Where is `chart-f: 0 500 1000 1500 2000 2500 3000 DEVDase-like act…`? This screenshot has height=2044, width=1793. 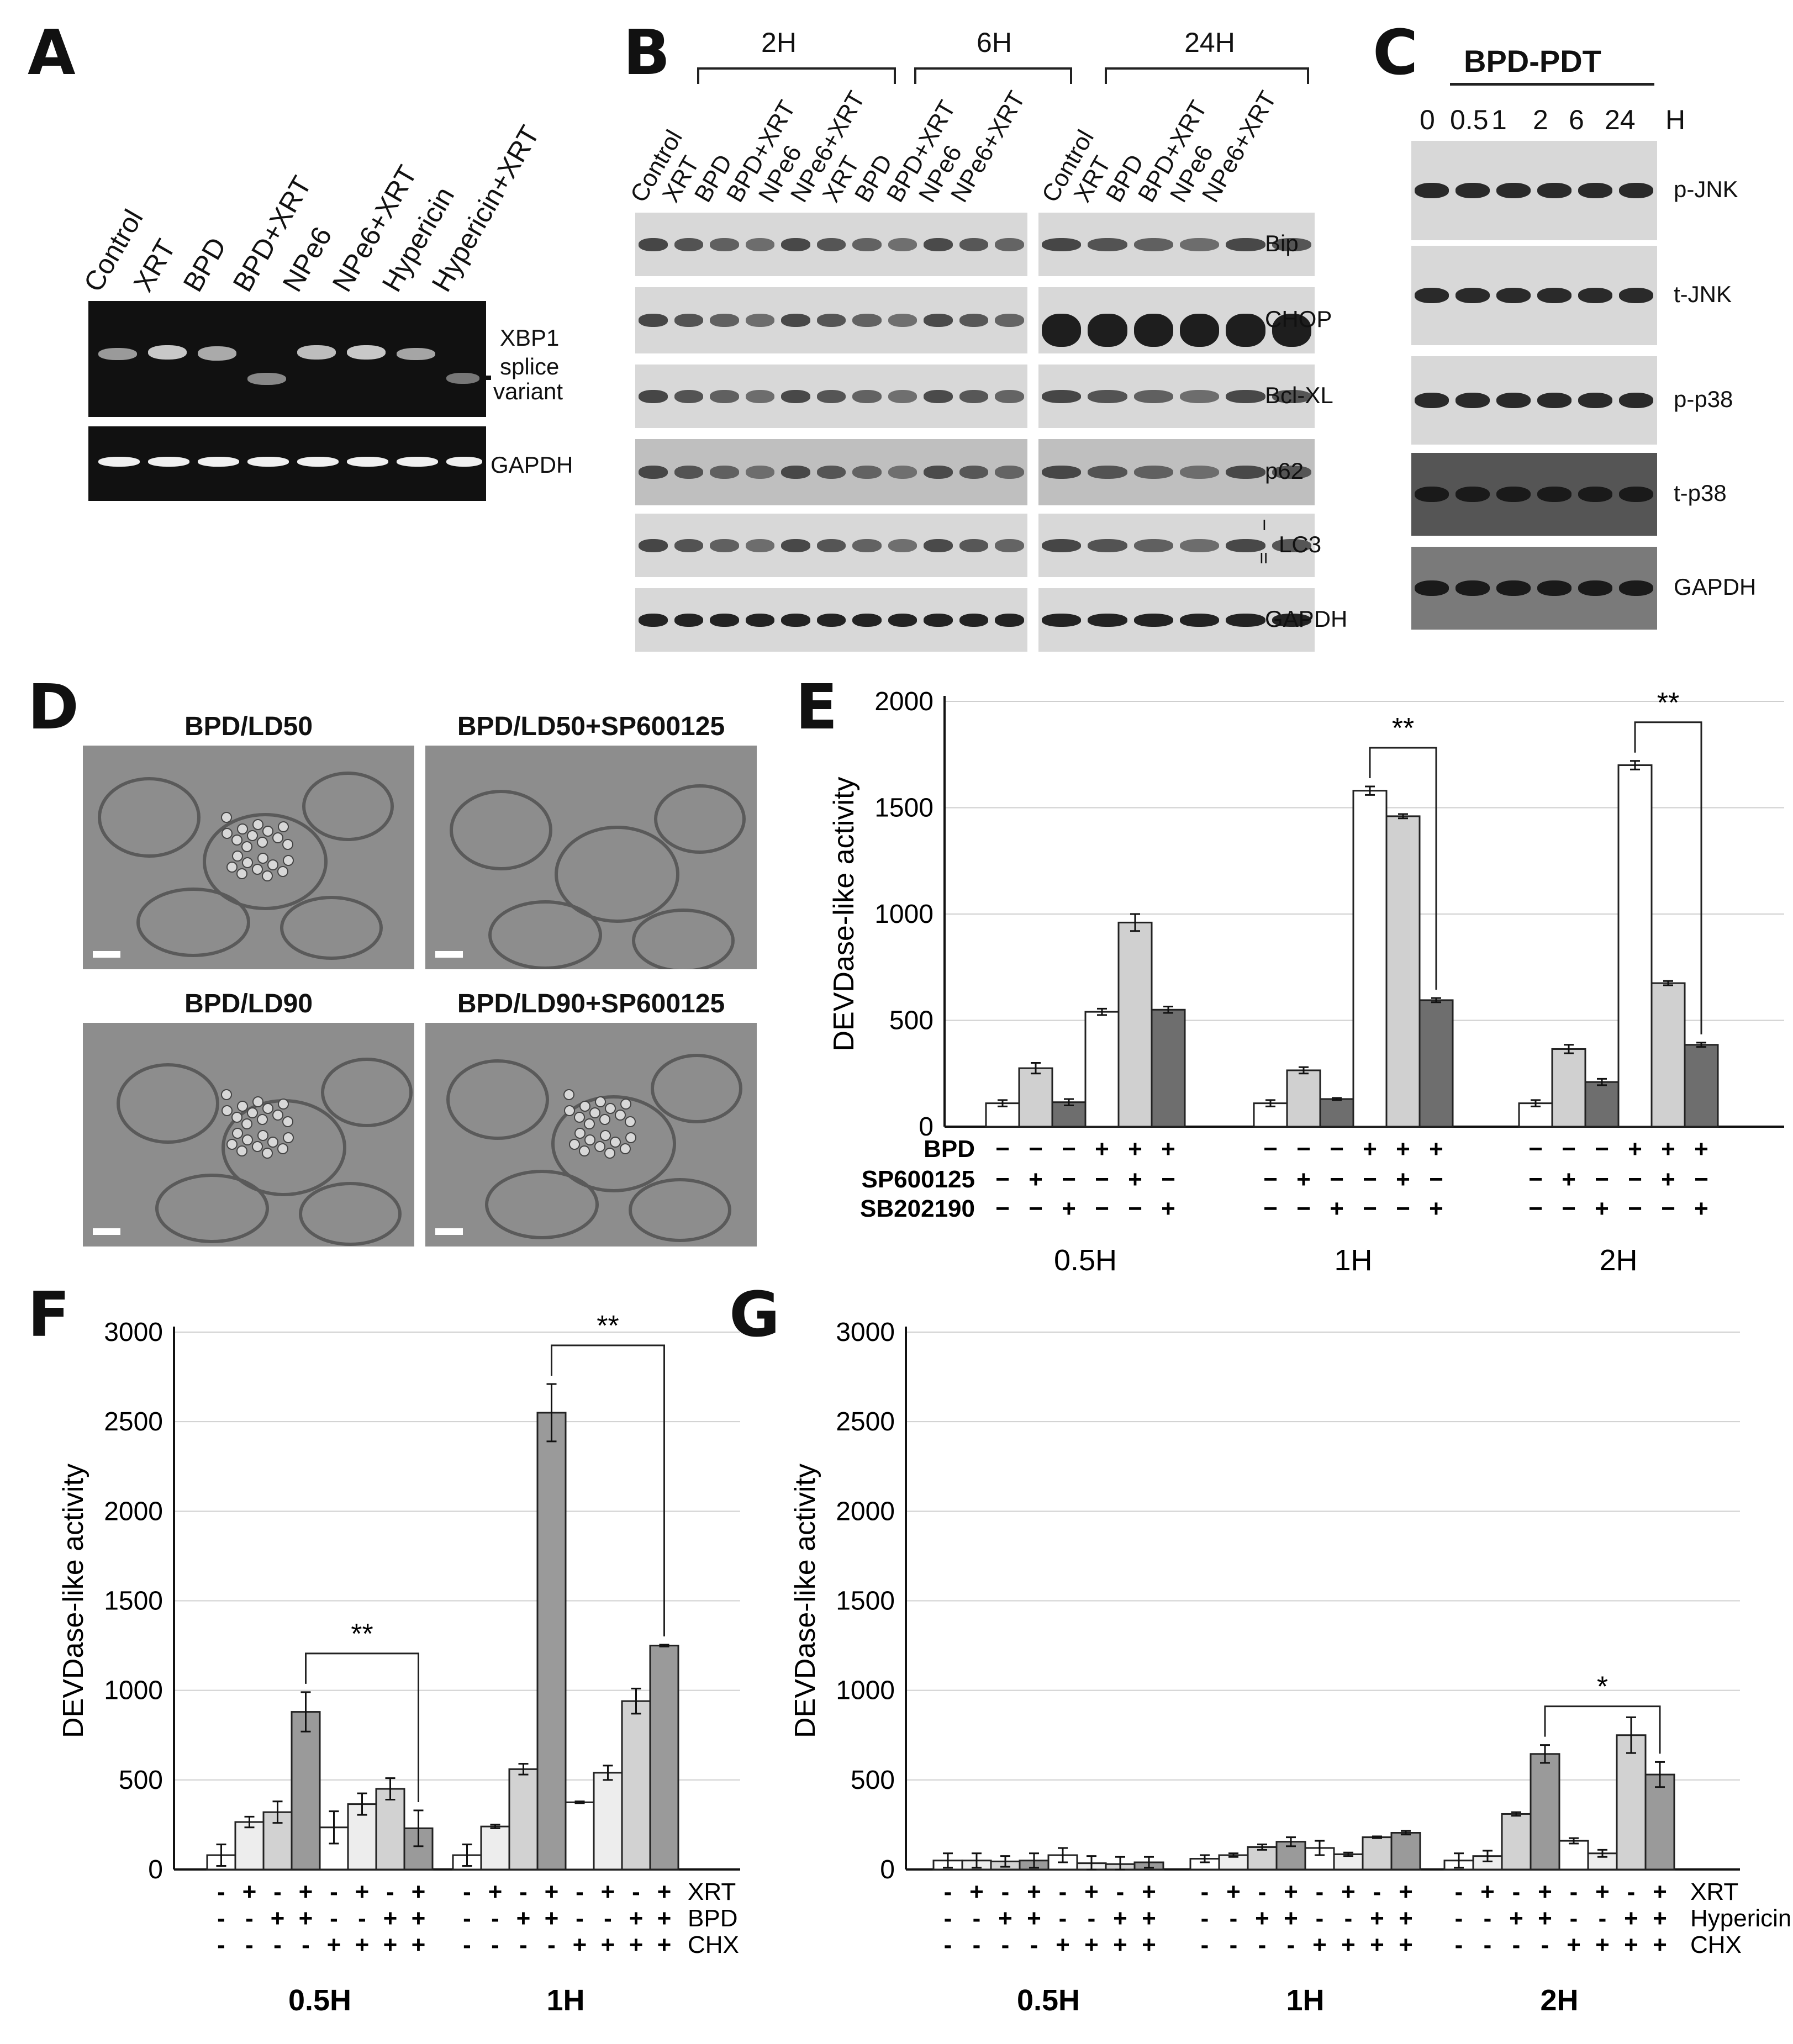
chart-f: 0 500 1000 1500 2000 2500 3000 DEVDase-like act… is located at coordinates (398, 1664).